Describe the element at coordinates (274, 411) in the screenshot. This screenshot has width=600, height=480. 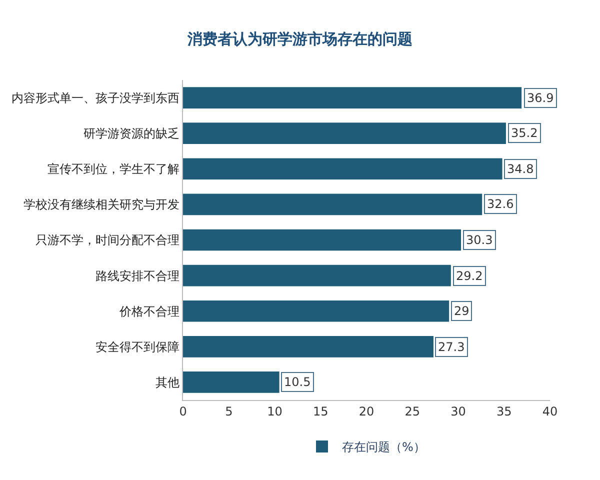
I see `x-tick-label: 10` at that location.